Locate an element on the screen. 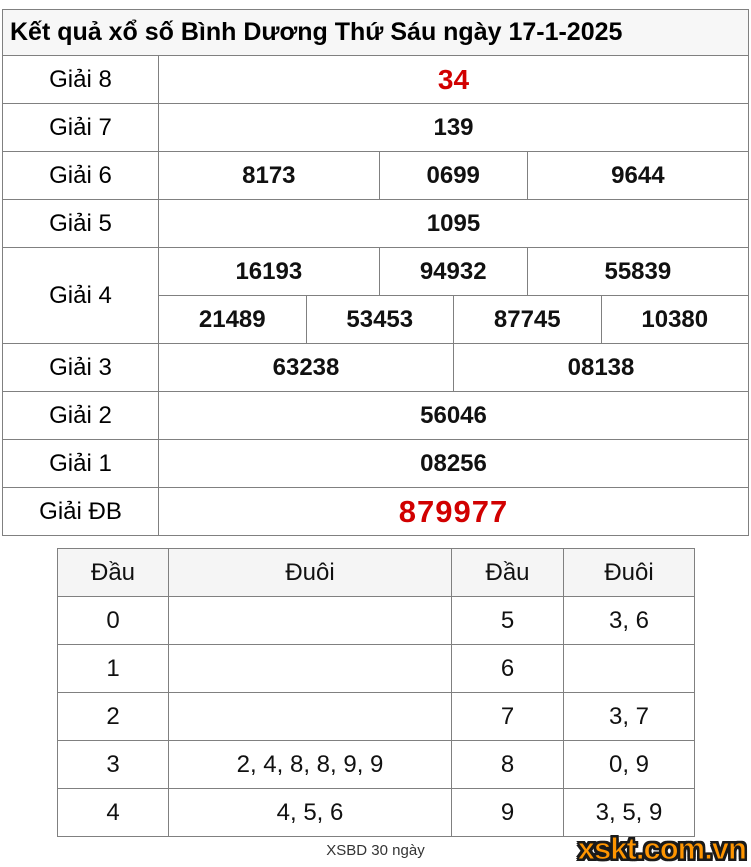 Image resolution: width=751 pixels, height=867 pixels. head-digit-cell: 0 is located at coordinates (113, 620).